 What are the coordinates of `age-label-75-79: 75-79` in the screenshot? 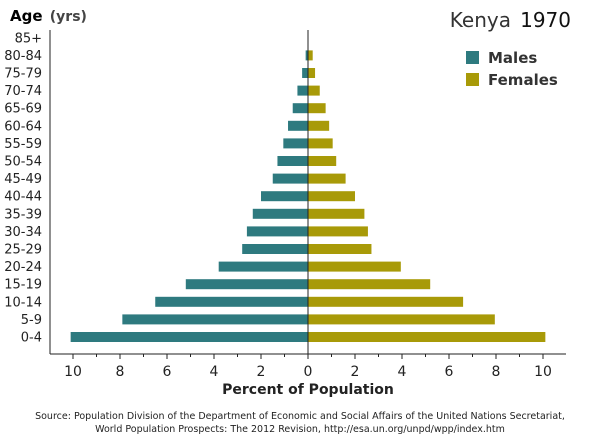 It's located at (23, 74).